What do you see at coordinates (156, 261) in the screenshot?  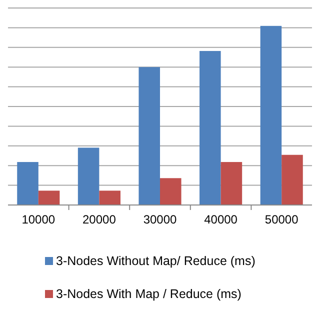 I see `legend-label: 3-Nodes Without Map/ Reduce (ms)` at bounding box center [156, 261].